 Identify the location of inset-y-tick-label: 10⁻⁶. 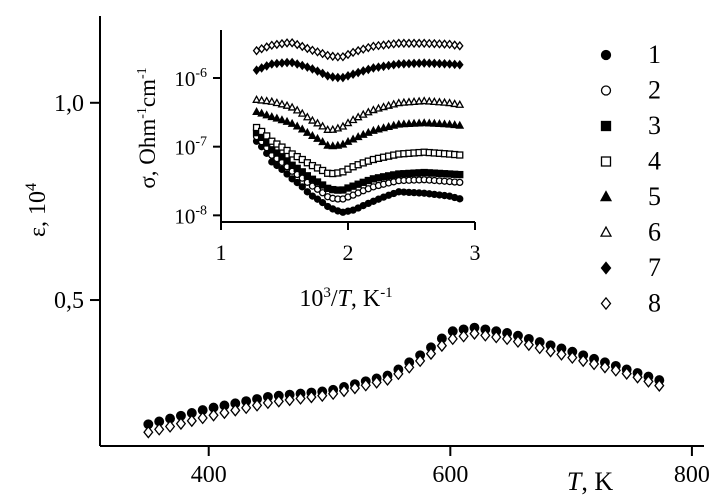
(190, 78).